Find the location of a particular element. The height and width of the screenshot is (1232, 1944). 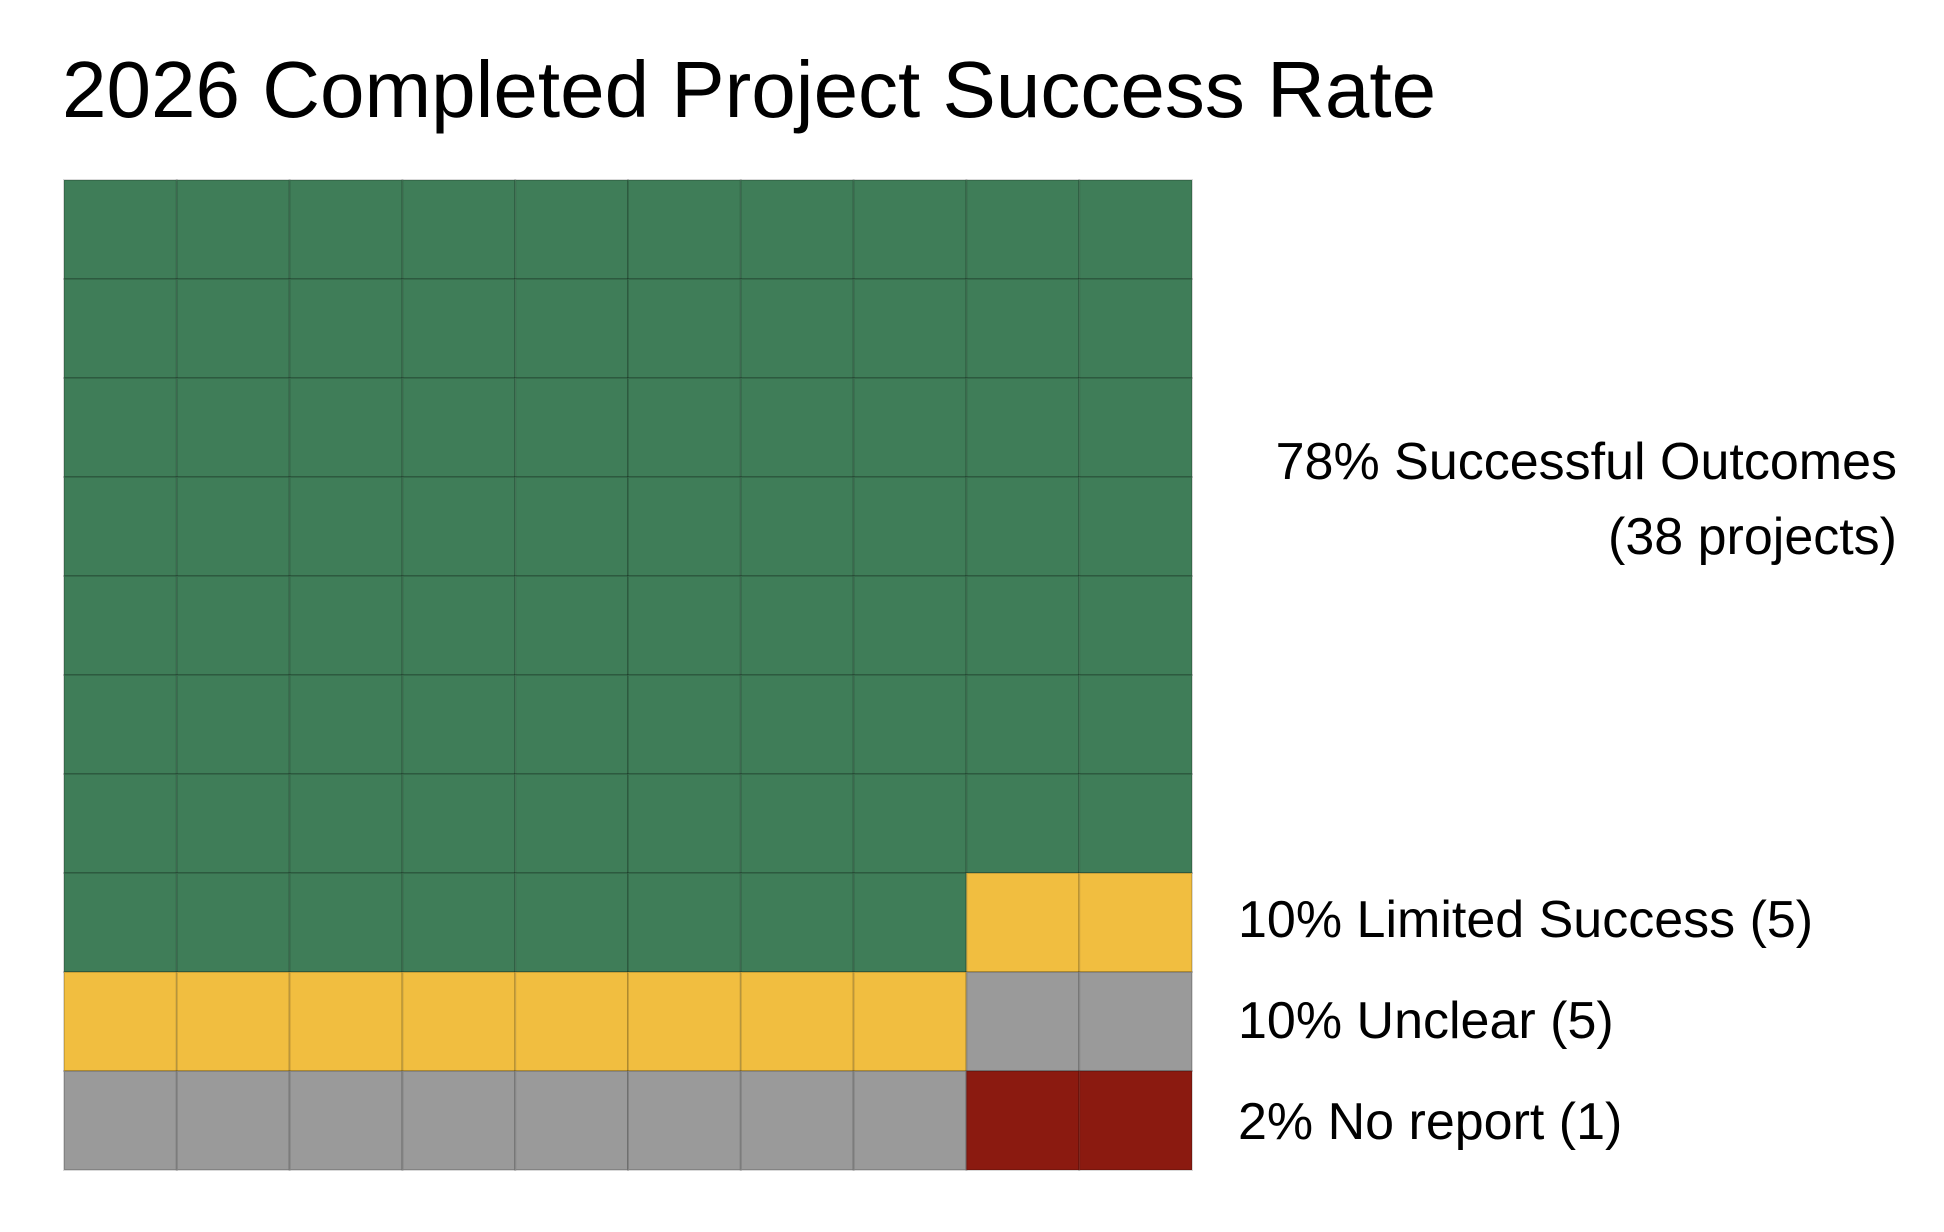

label-successful-outcomes-count: (38 projects) is located at coordinates (1752, 537).